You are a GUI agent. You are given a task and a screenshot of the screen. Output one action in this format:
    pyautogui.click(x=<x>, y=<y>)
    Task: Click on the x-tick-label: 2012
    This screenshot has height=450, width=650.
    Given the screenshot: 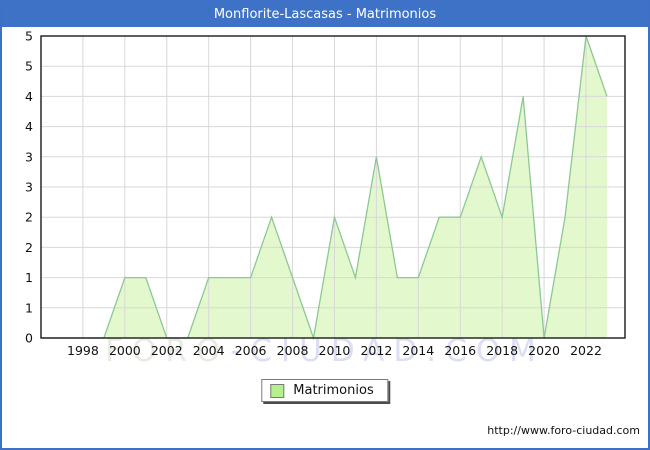 What is the action you would take?
    pyautogui.click(x=376, y=350)
    